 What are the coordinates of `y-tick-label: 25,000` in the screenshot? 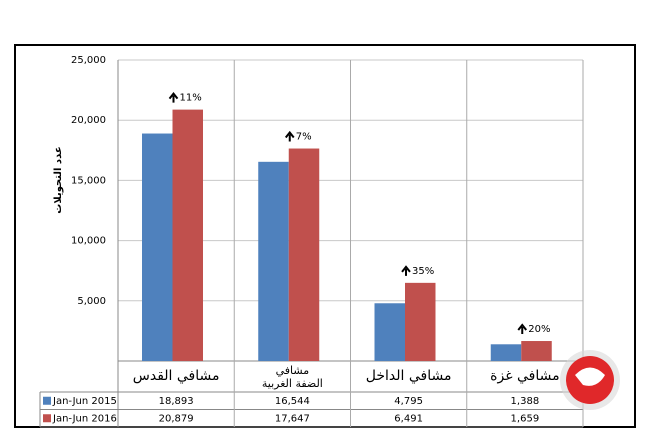 It's located at (88, 60).